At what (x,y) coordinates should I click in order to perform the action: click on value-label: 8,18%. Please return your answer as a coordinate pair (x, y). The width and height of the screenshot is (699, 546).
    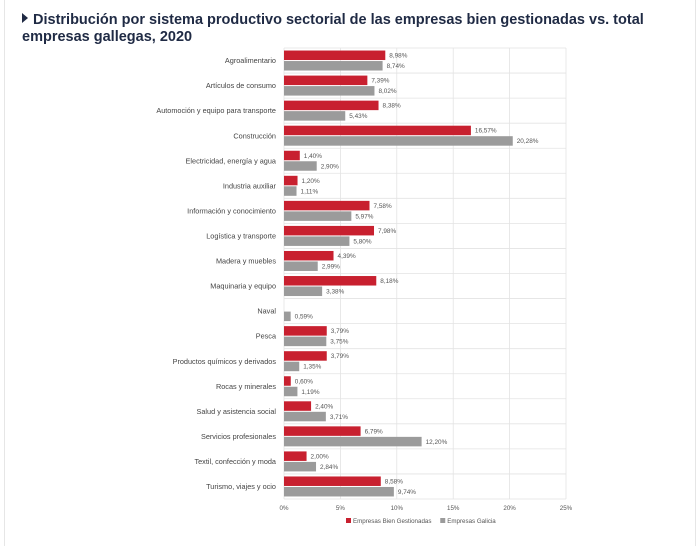
    Looking at the image, I should click on (389, 281).